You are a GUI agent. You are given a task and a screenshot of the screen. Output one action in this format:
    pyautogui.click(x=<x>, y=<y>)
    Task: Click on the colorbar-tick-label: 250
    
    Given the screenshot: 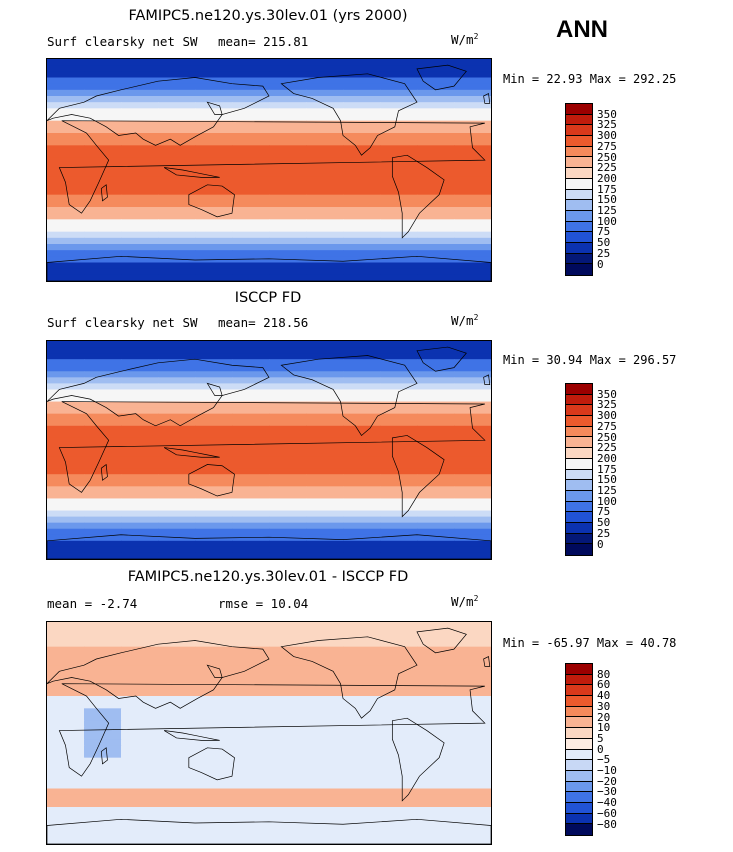 What is the action you would take?
    pyautogui.click(x=607, y=437)
    